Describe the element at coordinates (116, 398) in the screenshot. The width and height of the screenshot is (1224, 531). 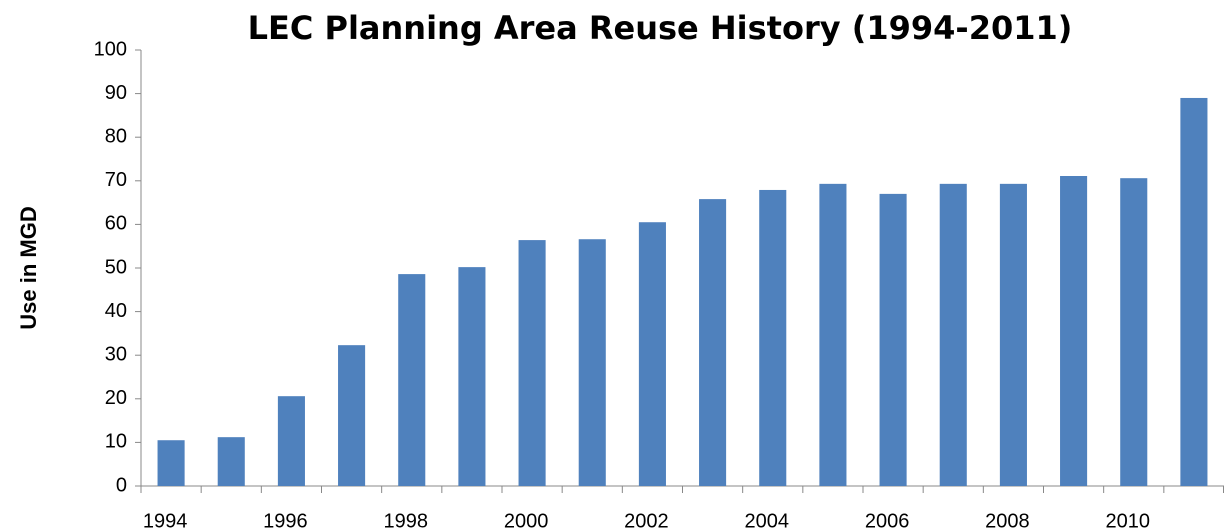
I see `y-tick-label: 20` at that location.